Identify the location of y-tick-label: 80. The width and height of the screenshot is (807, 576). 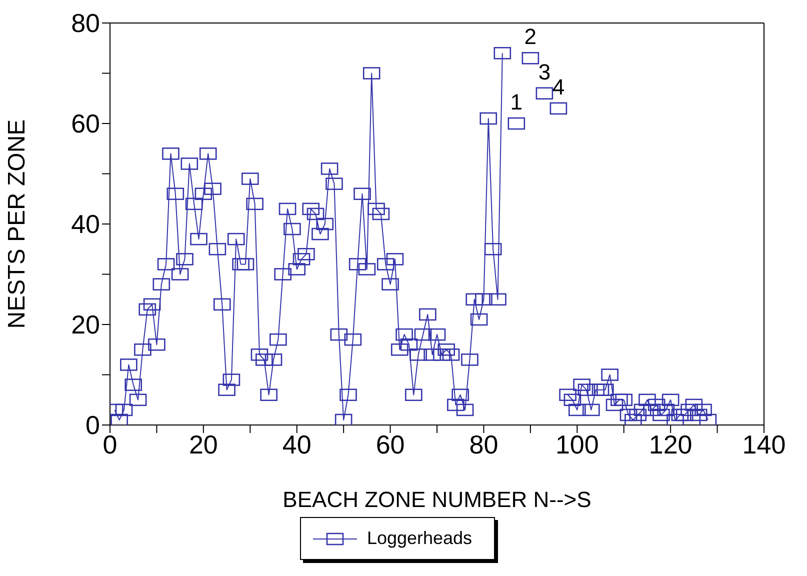
(85, 23).